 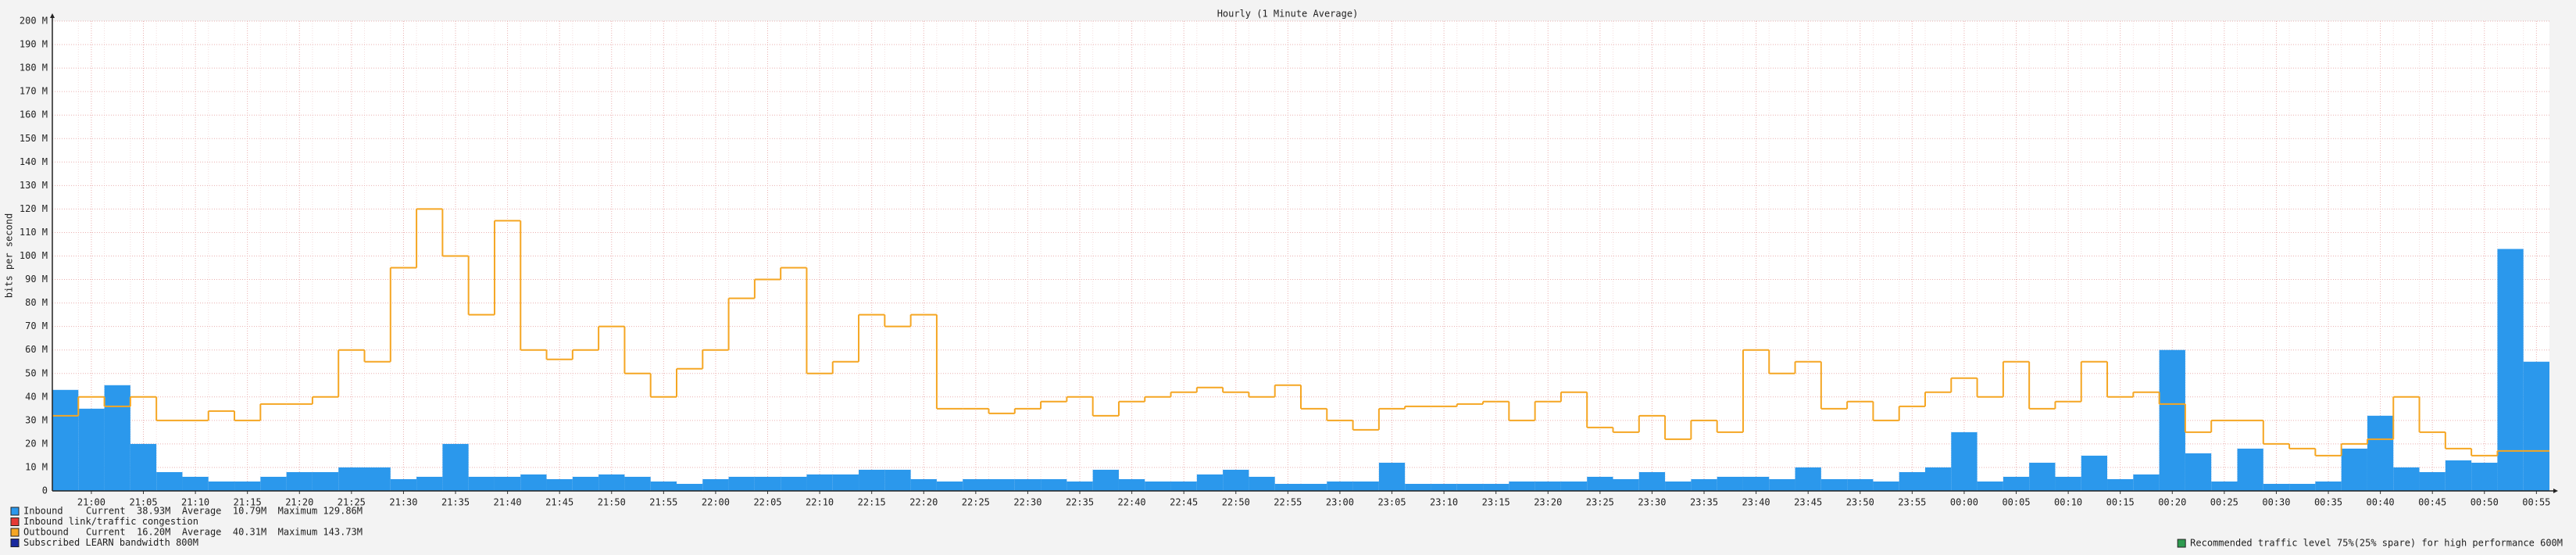 I want to click on x-tick-label: 23:00, so click(x=1340, y=502).